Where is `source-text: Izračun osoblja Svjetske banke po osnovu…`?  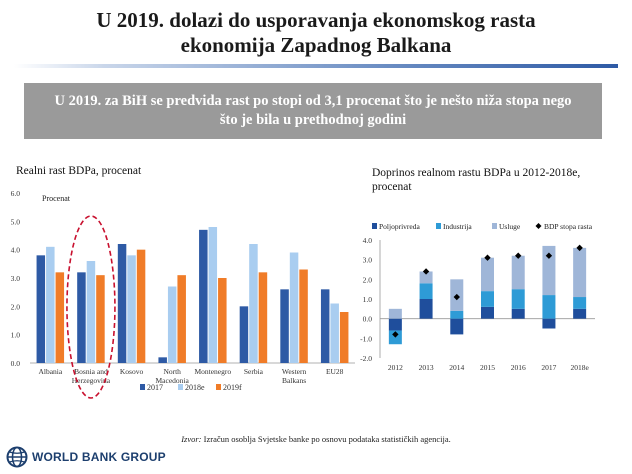
source-text: Izračun osoblja Svjetske banke po osnovu… is located at coordinates (326, 439).